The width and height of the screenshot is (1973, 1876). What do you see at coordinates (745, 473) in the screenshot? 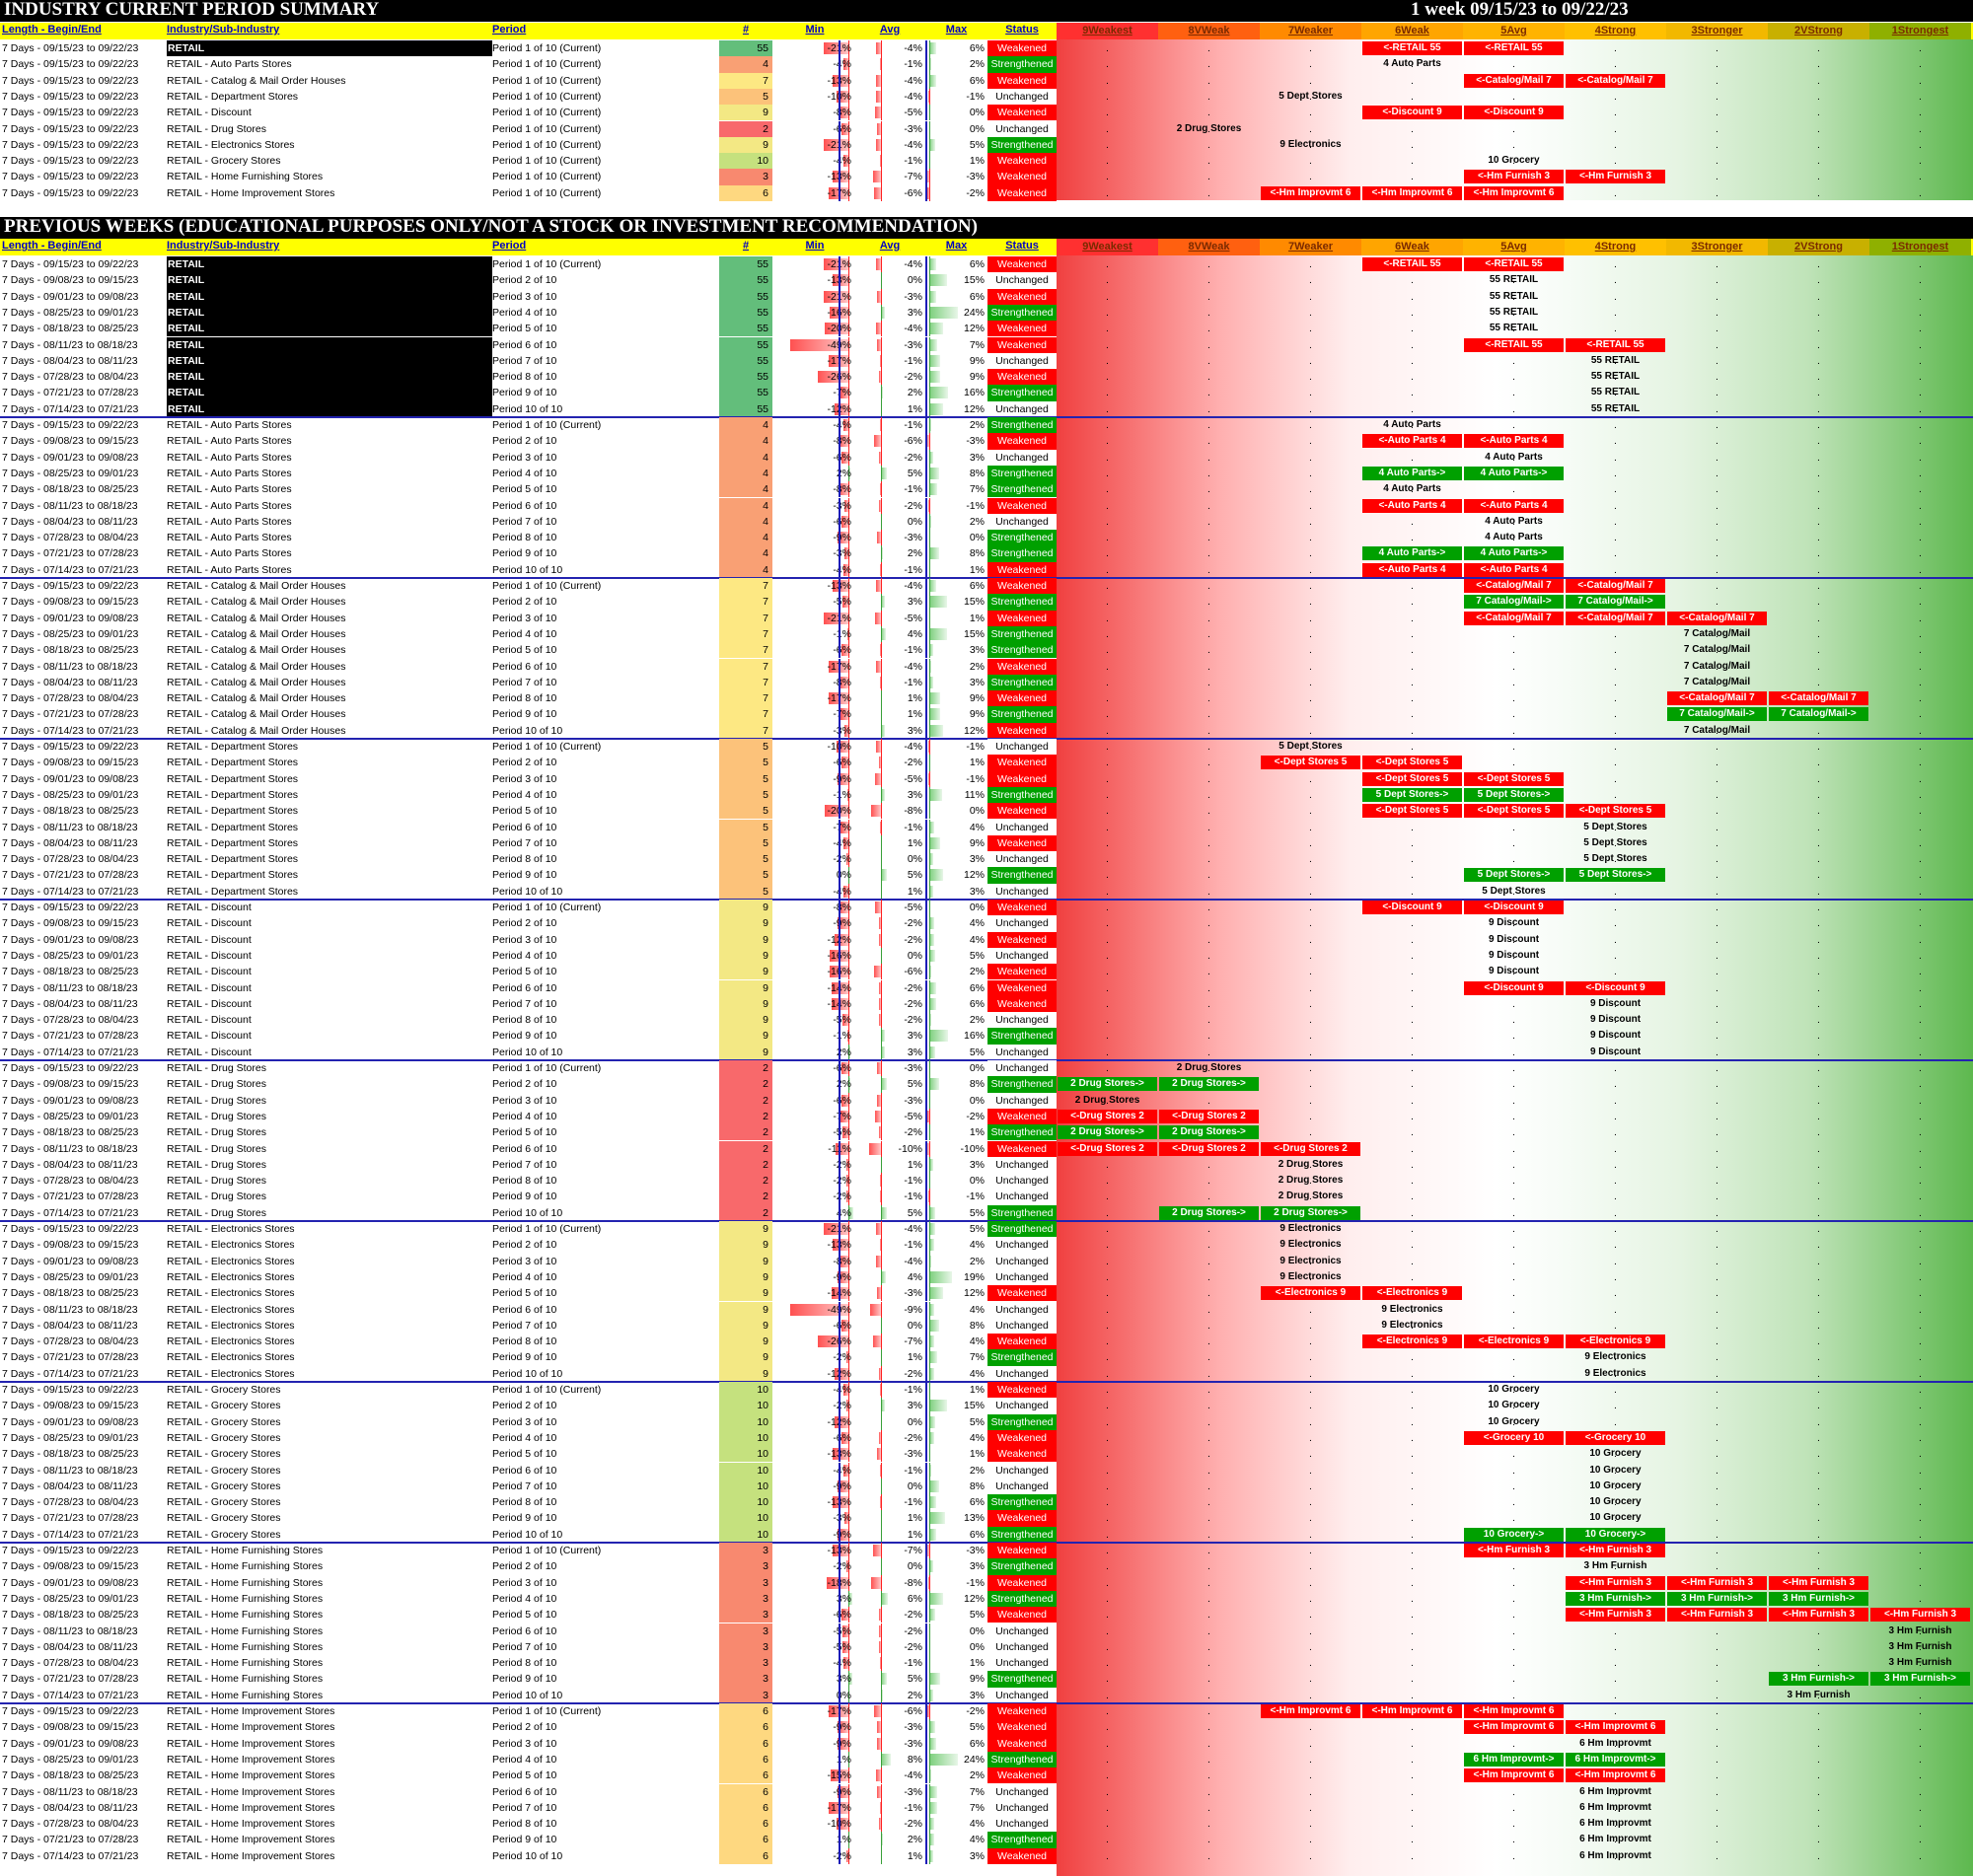
I see `row-count: 4` at bounding box center [745, 473].